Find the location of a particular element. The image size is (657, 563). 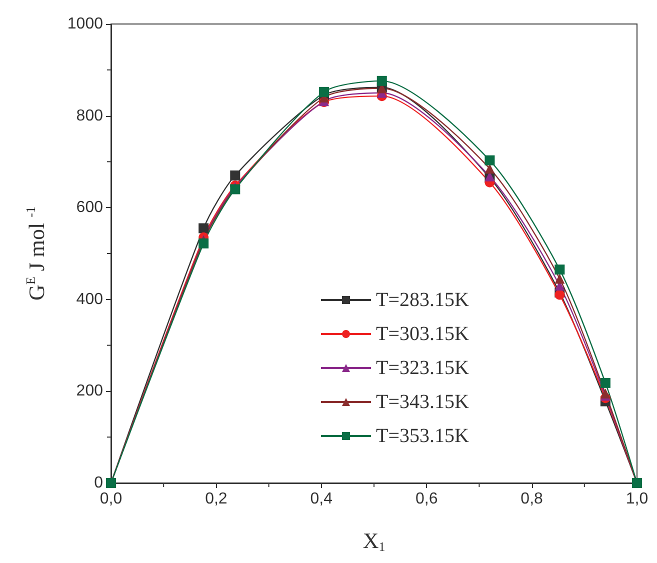

x-tick-label: 0,0 is located at coordinates (111, 499).